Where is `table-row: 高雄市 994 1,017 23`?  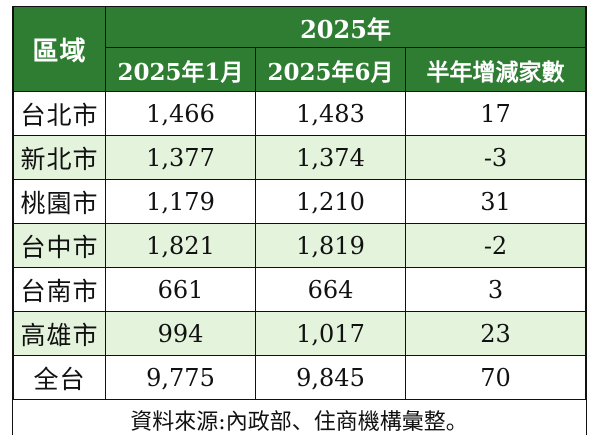
table-row: 高雄市 994 1,017 23 is located at coordinates (300, 333).